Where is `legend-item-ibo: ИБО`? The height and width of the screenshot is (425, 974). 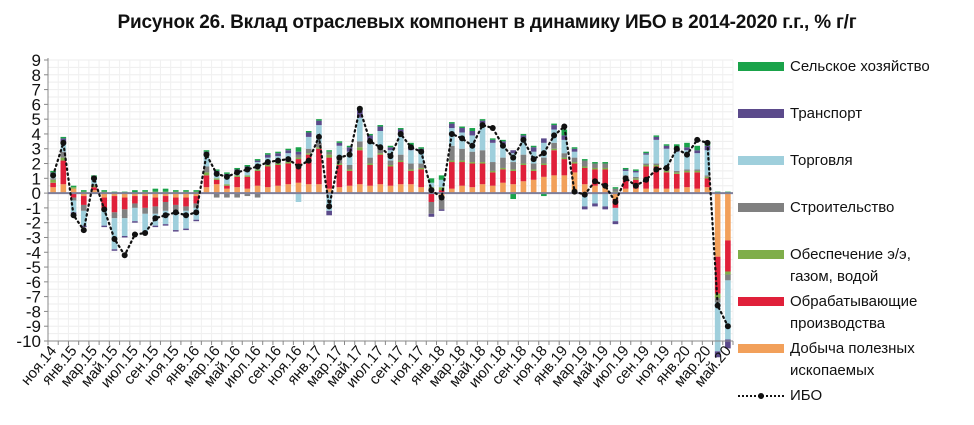
legend-item-ibo: ИБО is located at coordinates (780, 396).